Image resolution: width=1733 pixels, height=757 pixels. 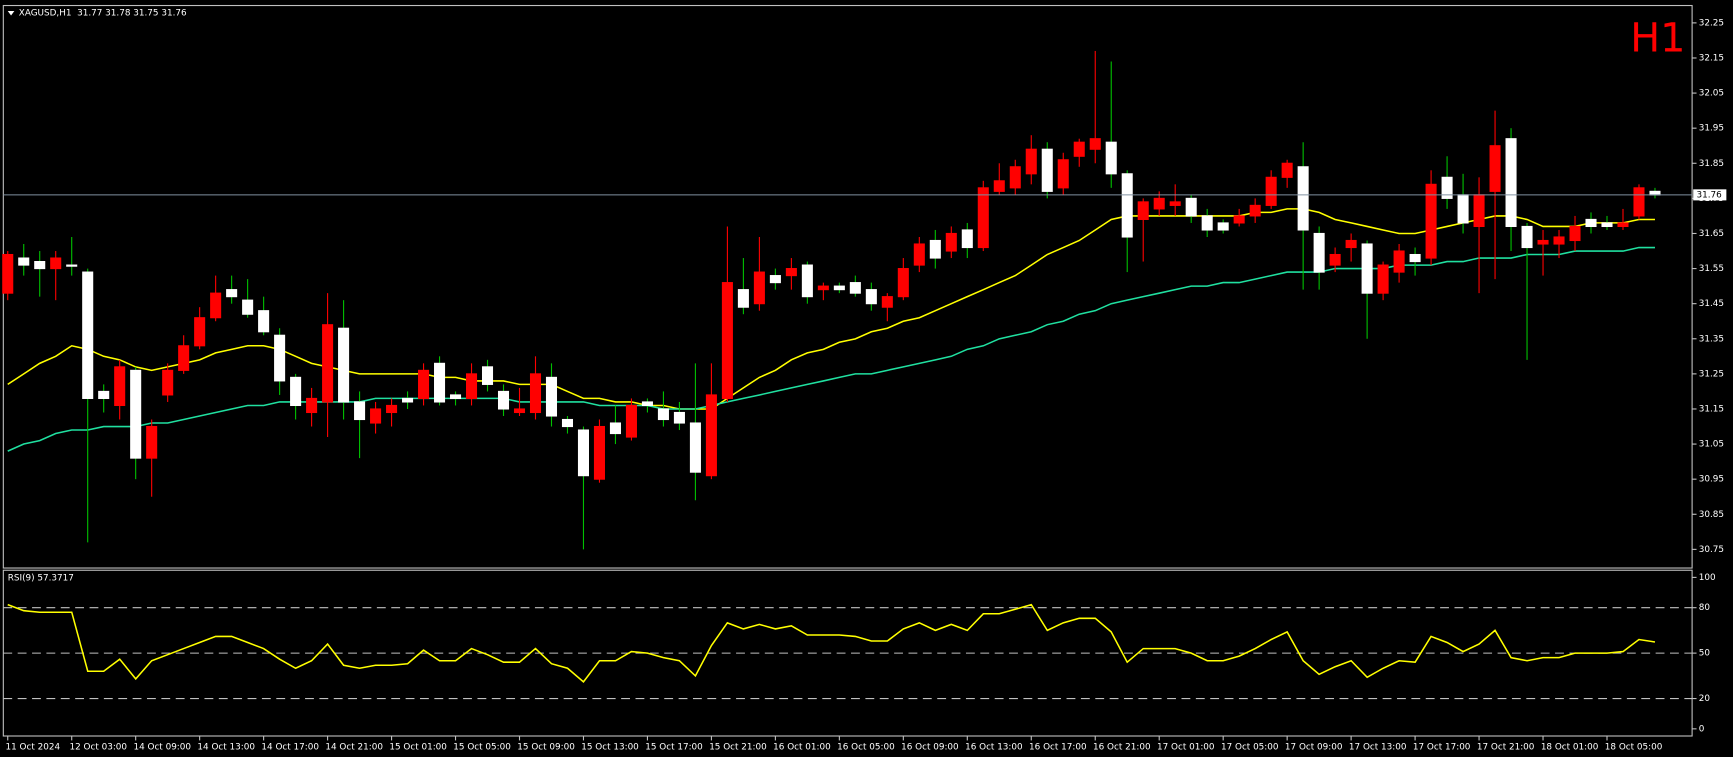 What do you see at coordinates (1570, 748) in the screenshot?
I see `x-tick-label: 18 Oct 01:00` at bounding box center [1570, 748].